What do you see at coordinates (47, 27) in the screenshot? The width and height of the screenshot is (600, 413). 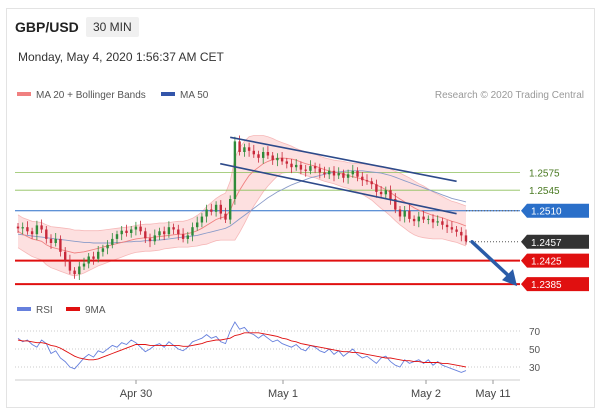 I see `symbol-title: GBP/USD` at bounding box center [47, 27].